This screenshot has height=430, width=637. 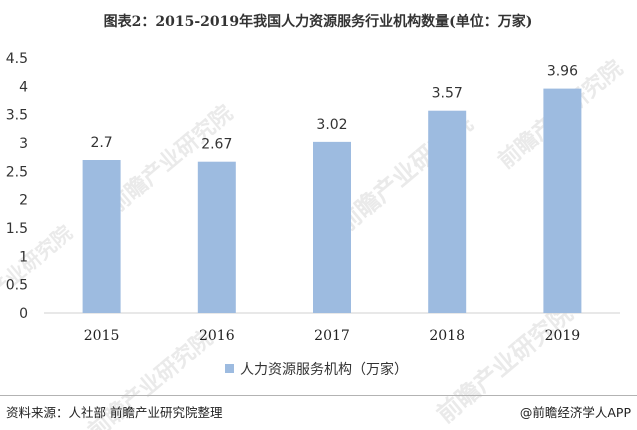 What do you see at coordinates (17, 116) in the screenshot?
I see `y-tick-label: 3.5` at bounding box center [17, 116].